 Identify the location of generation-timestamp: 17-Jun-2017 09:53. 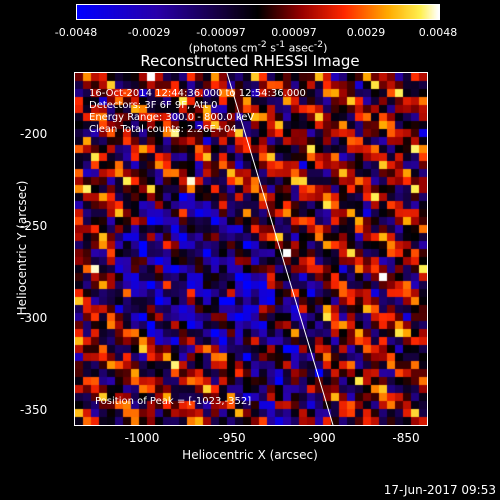
(439, 490).